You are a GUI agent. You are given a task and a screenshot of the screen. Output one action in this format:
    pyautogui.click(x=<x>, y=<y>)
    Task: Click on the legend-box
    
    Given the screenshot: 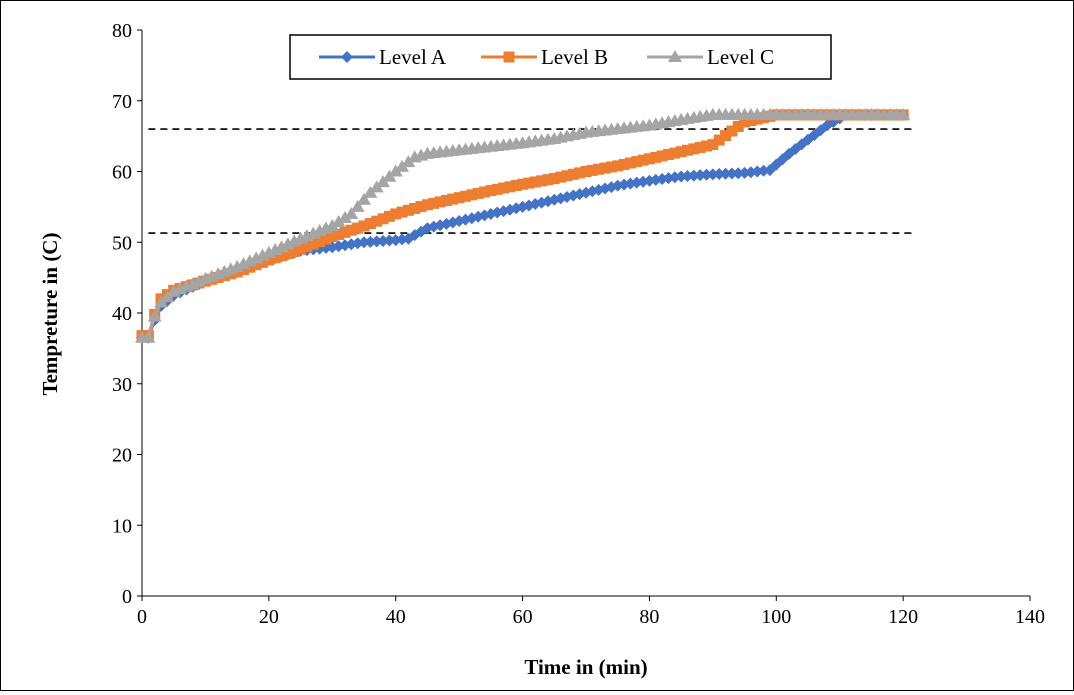 What is the action you would take?
    pyautogui.click(x=560, y=57)
    